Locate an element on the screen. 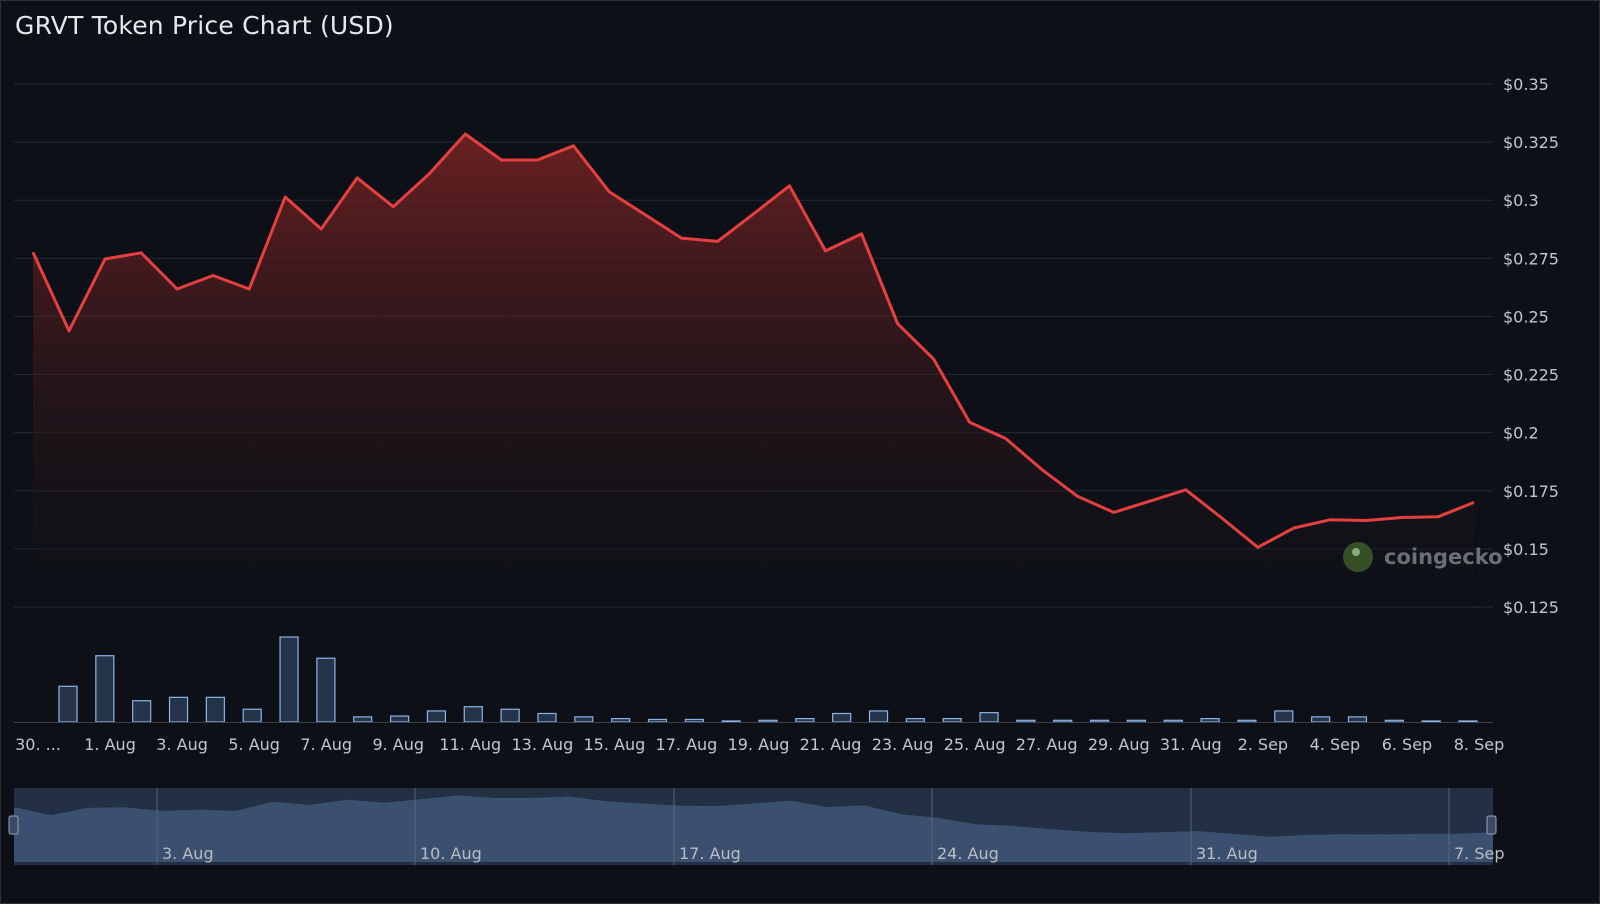 This screenshot has height=904, width=1600. navigator-tick-label: 31. Aug is located at coordinates (1227, 853).